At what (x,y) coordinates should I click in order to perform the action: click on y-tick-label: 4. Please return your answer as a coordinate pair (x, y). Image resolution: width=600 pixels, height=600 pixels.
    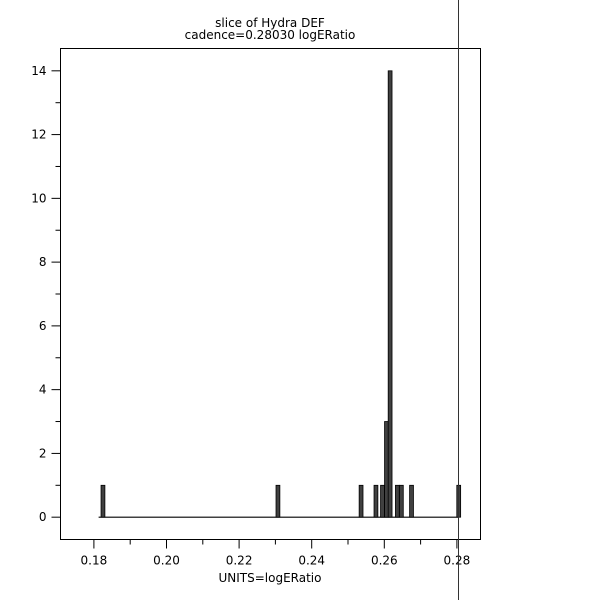
    Looking at the image, I should click on (43, 390).